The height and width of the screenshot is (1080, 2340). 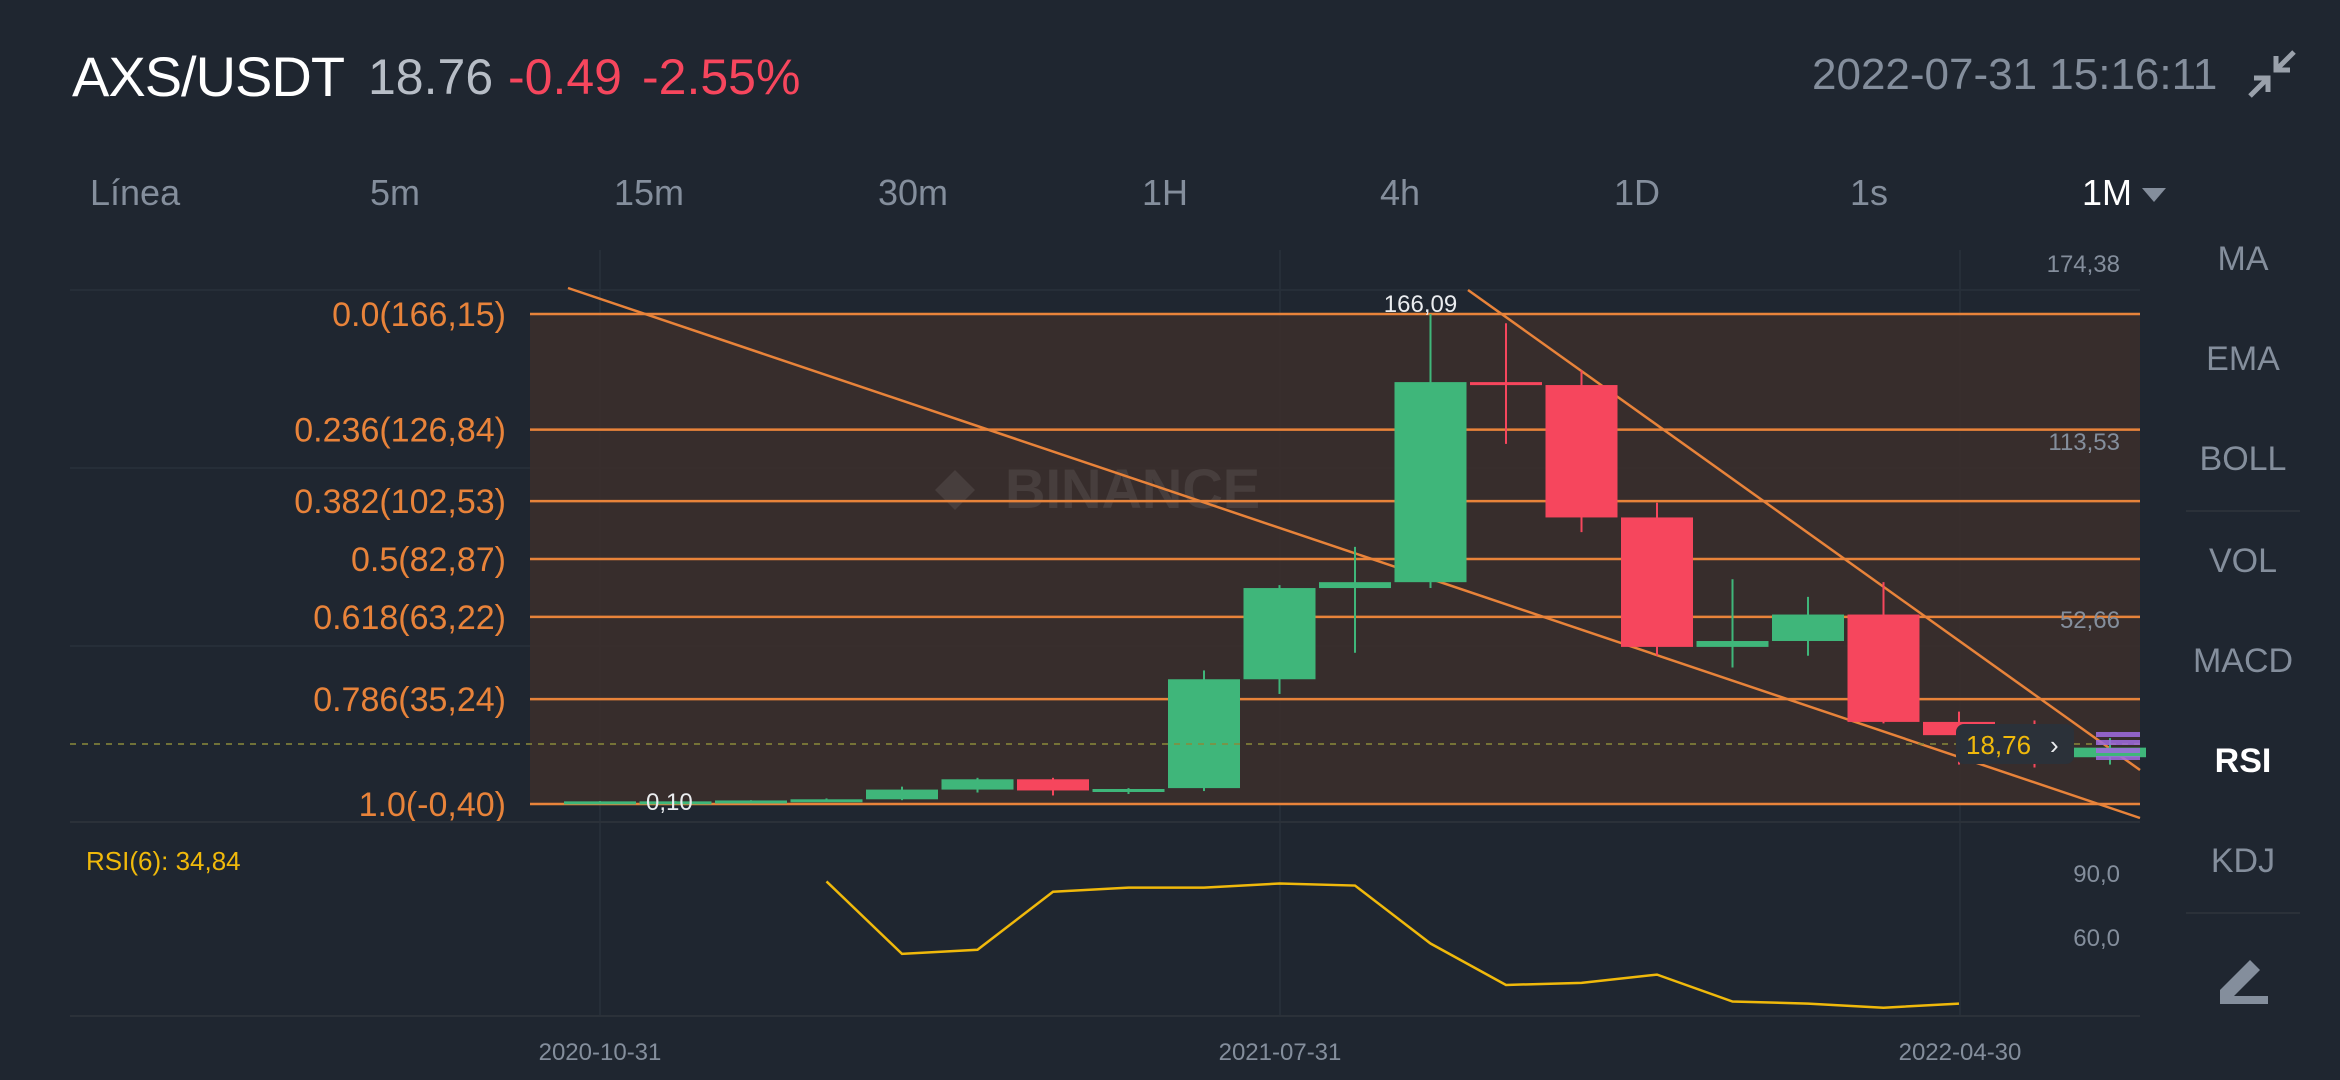 What do you see at coordinates (1132, 488) in the screenshot?
I see `svg-text: BINANCE` at bounding box center [1132, 488].